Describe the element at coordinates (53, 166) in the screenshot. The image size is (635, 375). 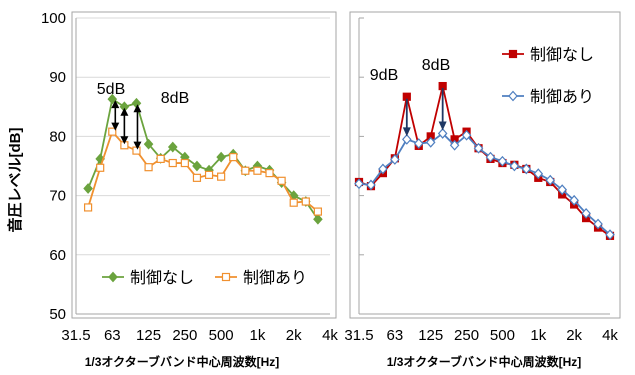
I see `y-tick-labels: 100 90 80 70 60 50` at that location.